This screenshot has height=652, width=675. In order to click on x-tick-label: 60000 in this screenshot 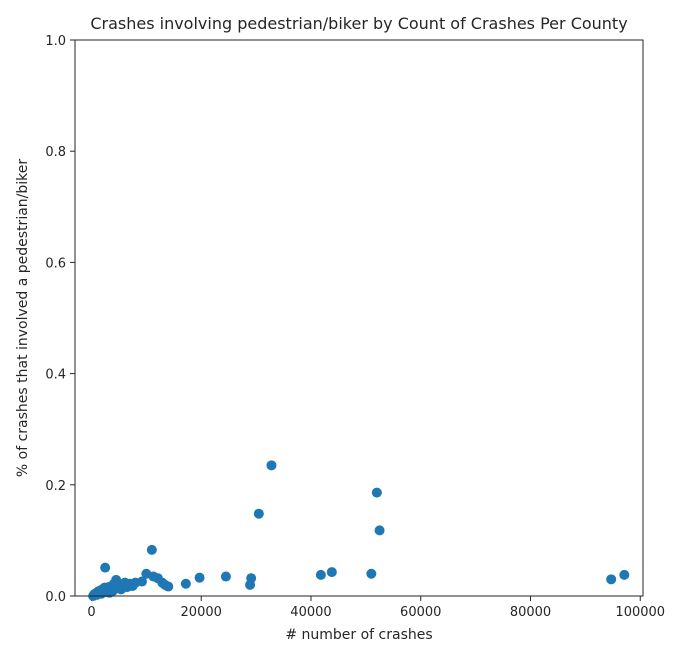, I will do `click(420, 612)`.